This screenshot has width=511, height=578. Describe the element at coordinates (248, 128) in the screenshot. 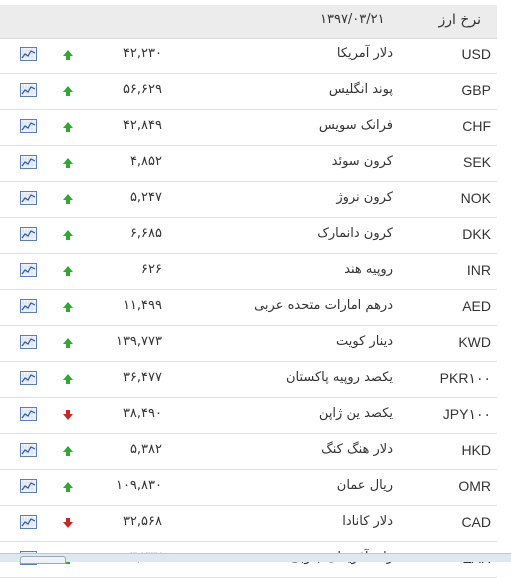

I see `table-row: ۴۲,۸۴۹ فرانک سویس CHF` at that location.